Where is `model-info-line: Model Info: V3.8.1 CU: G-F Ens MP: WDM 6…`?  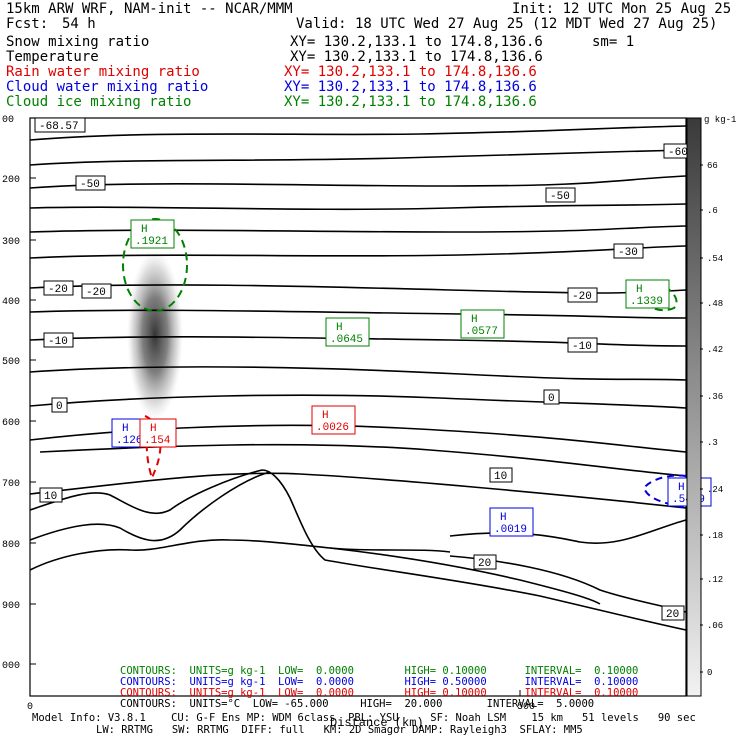
model-info-line: Model Info: V3.8.1 CU: G-F Ens MP: WDM 6… is located at coordinates (364, 718).